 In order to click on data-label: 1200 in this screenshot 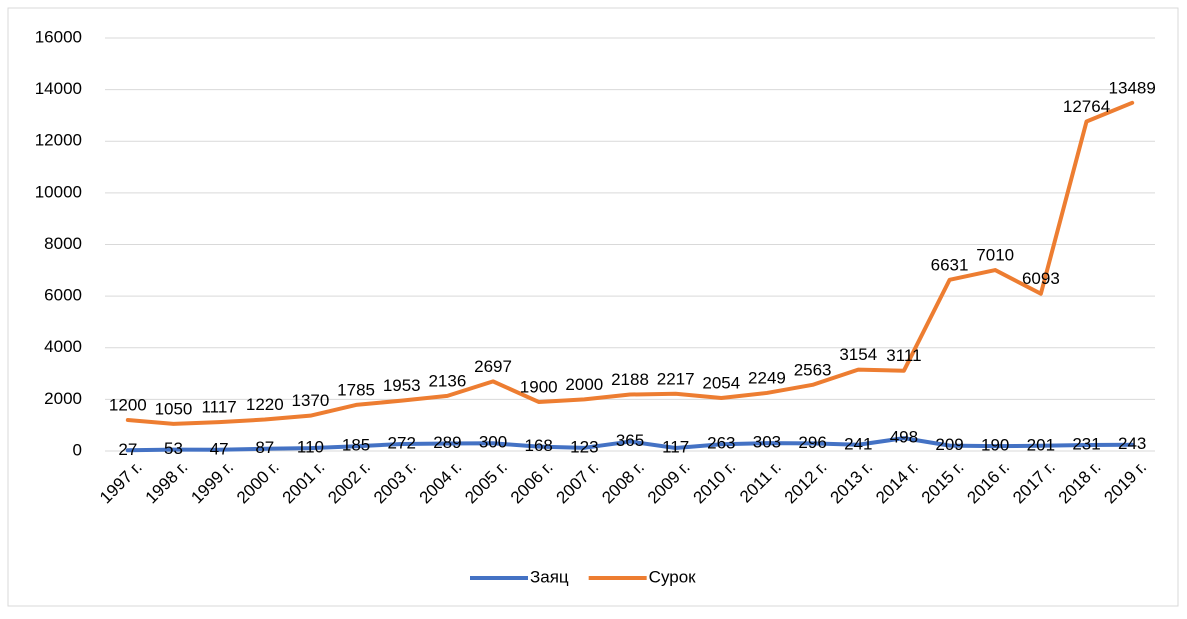, I will do `click(128, 405)`.